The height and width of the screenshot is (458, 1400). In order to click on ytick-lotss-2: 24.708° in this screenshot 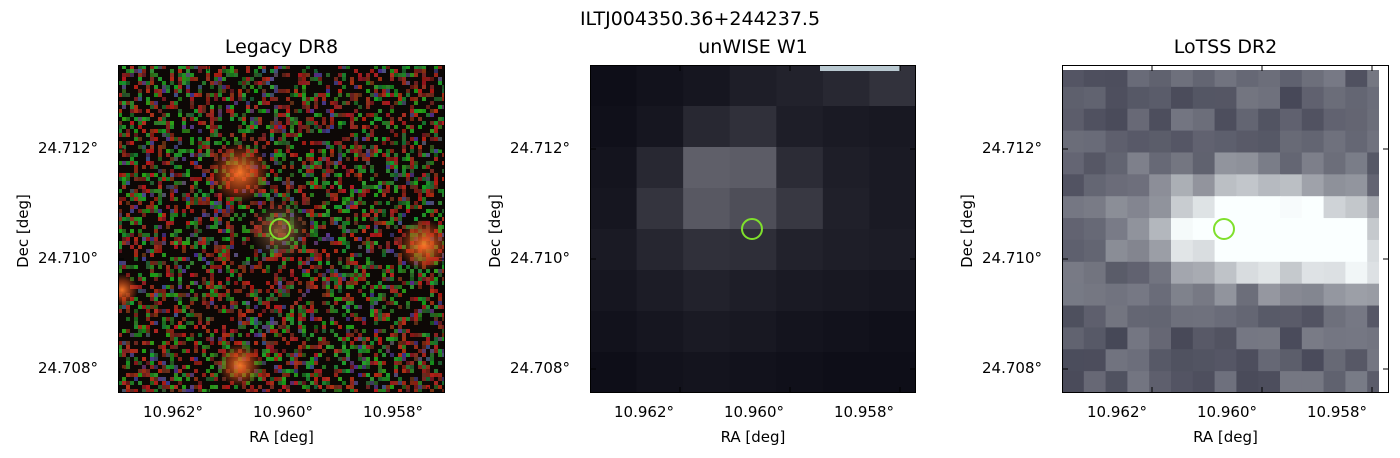, I will do `click(1012, 368)`.